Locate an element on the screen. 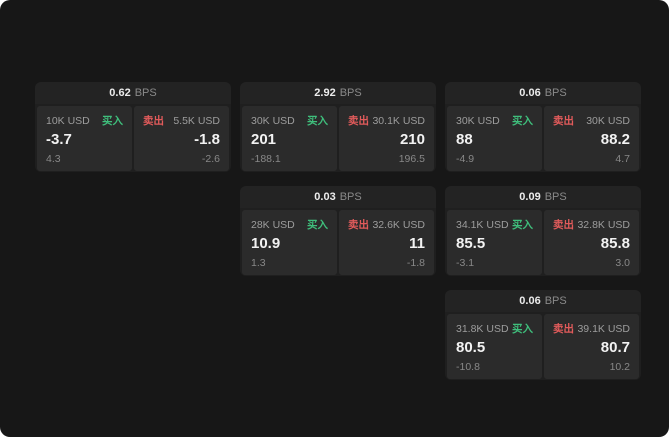 The height and width of the screenshot is (437, 669). buy-price: 201 is located at coordinates (264, 139).